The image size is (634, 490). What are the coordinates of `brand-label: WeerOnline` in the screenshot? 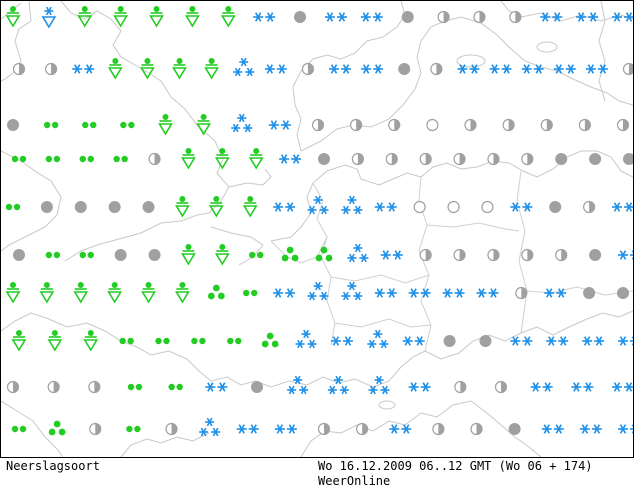 It's located at (354, 481).